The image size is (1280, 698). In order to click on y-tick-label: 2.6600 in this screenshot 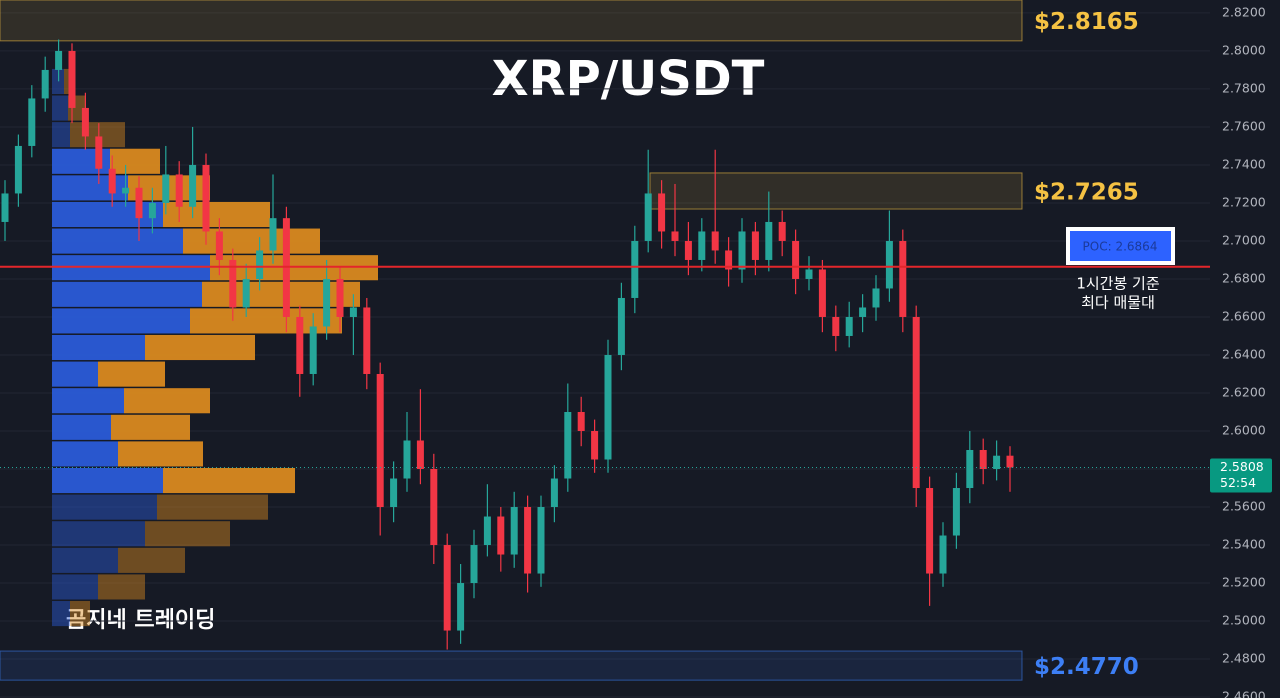, I will do `click(1244, 315)`.